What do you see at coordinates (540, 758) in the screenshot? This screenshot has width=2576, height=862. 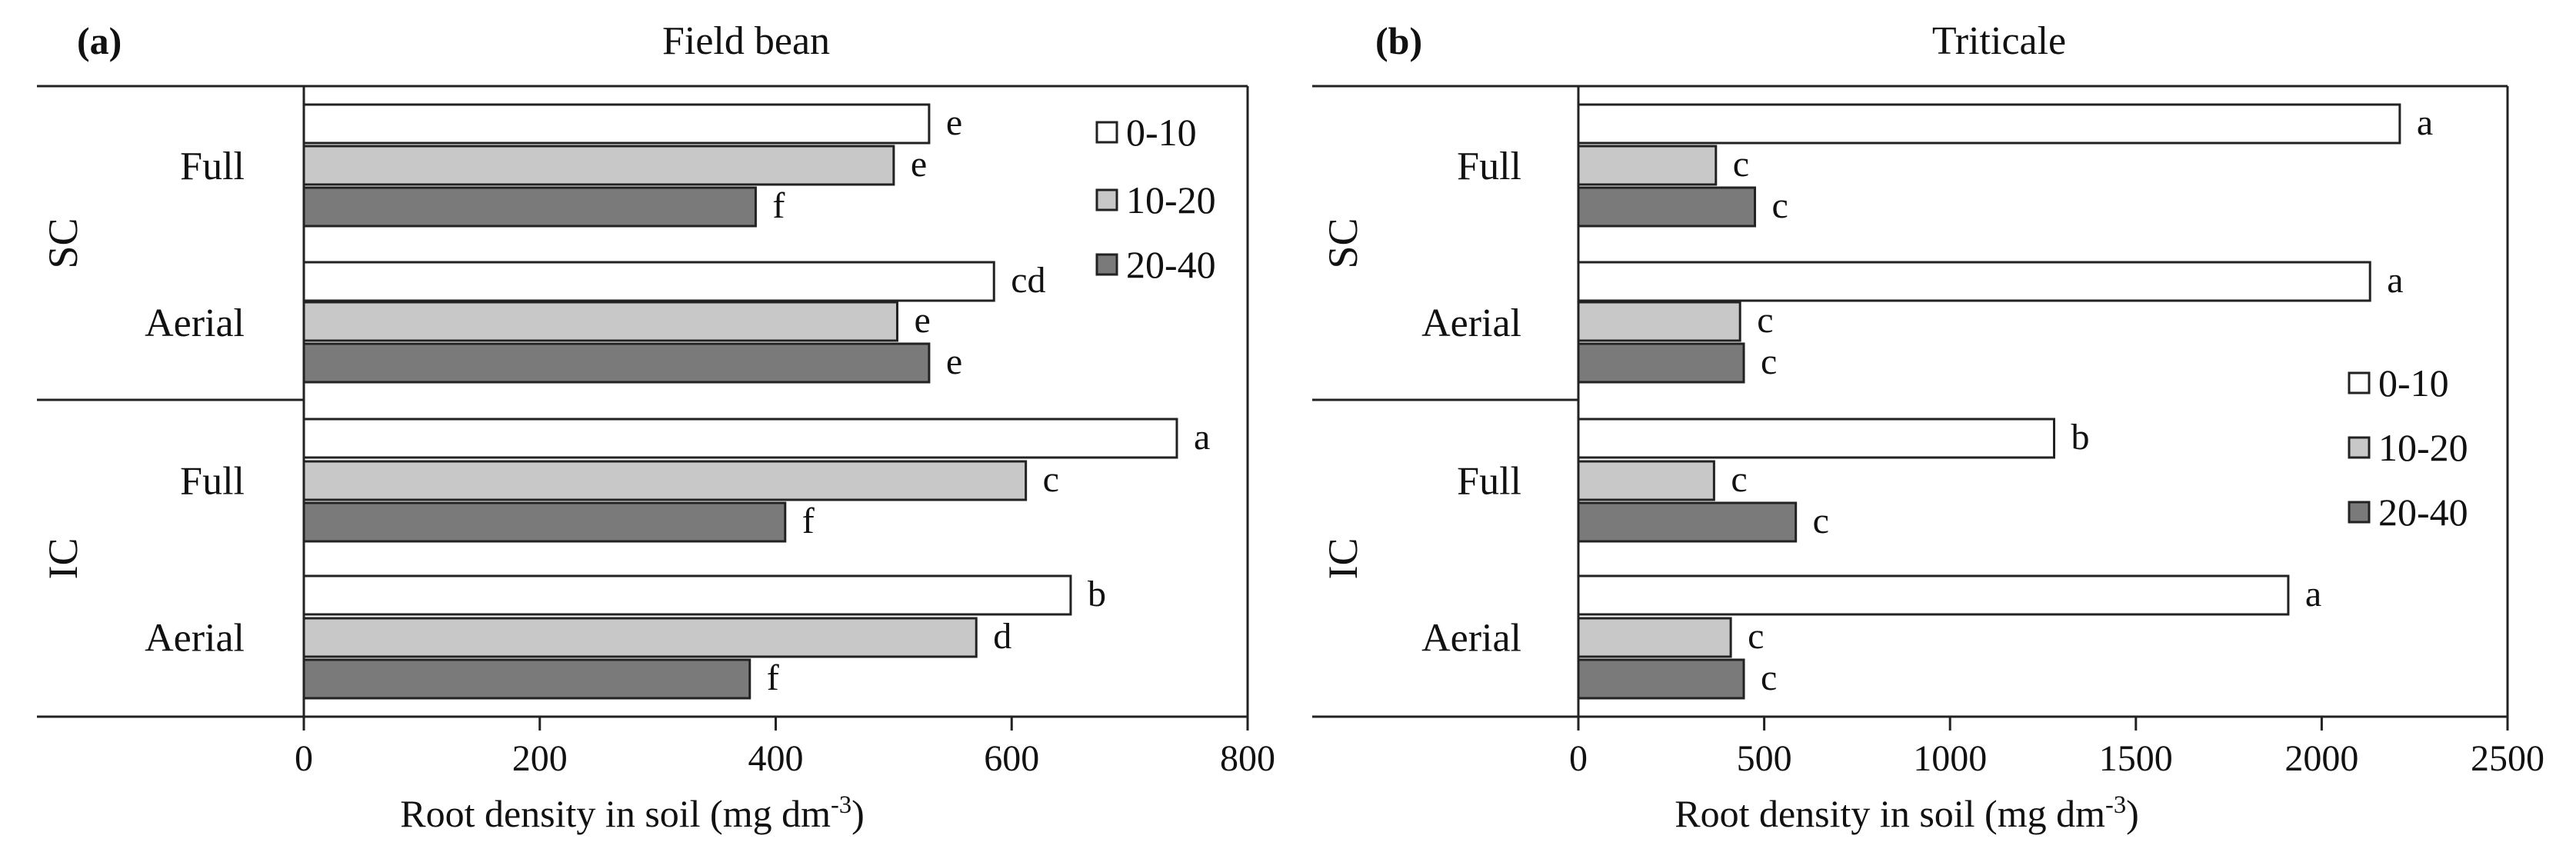 I see `x-tick-label: 200` at bounding box center [540, 758].